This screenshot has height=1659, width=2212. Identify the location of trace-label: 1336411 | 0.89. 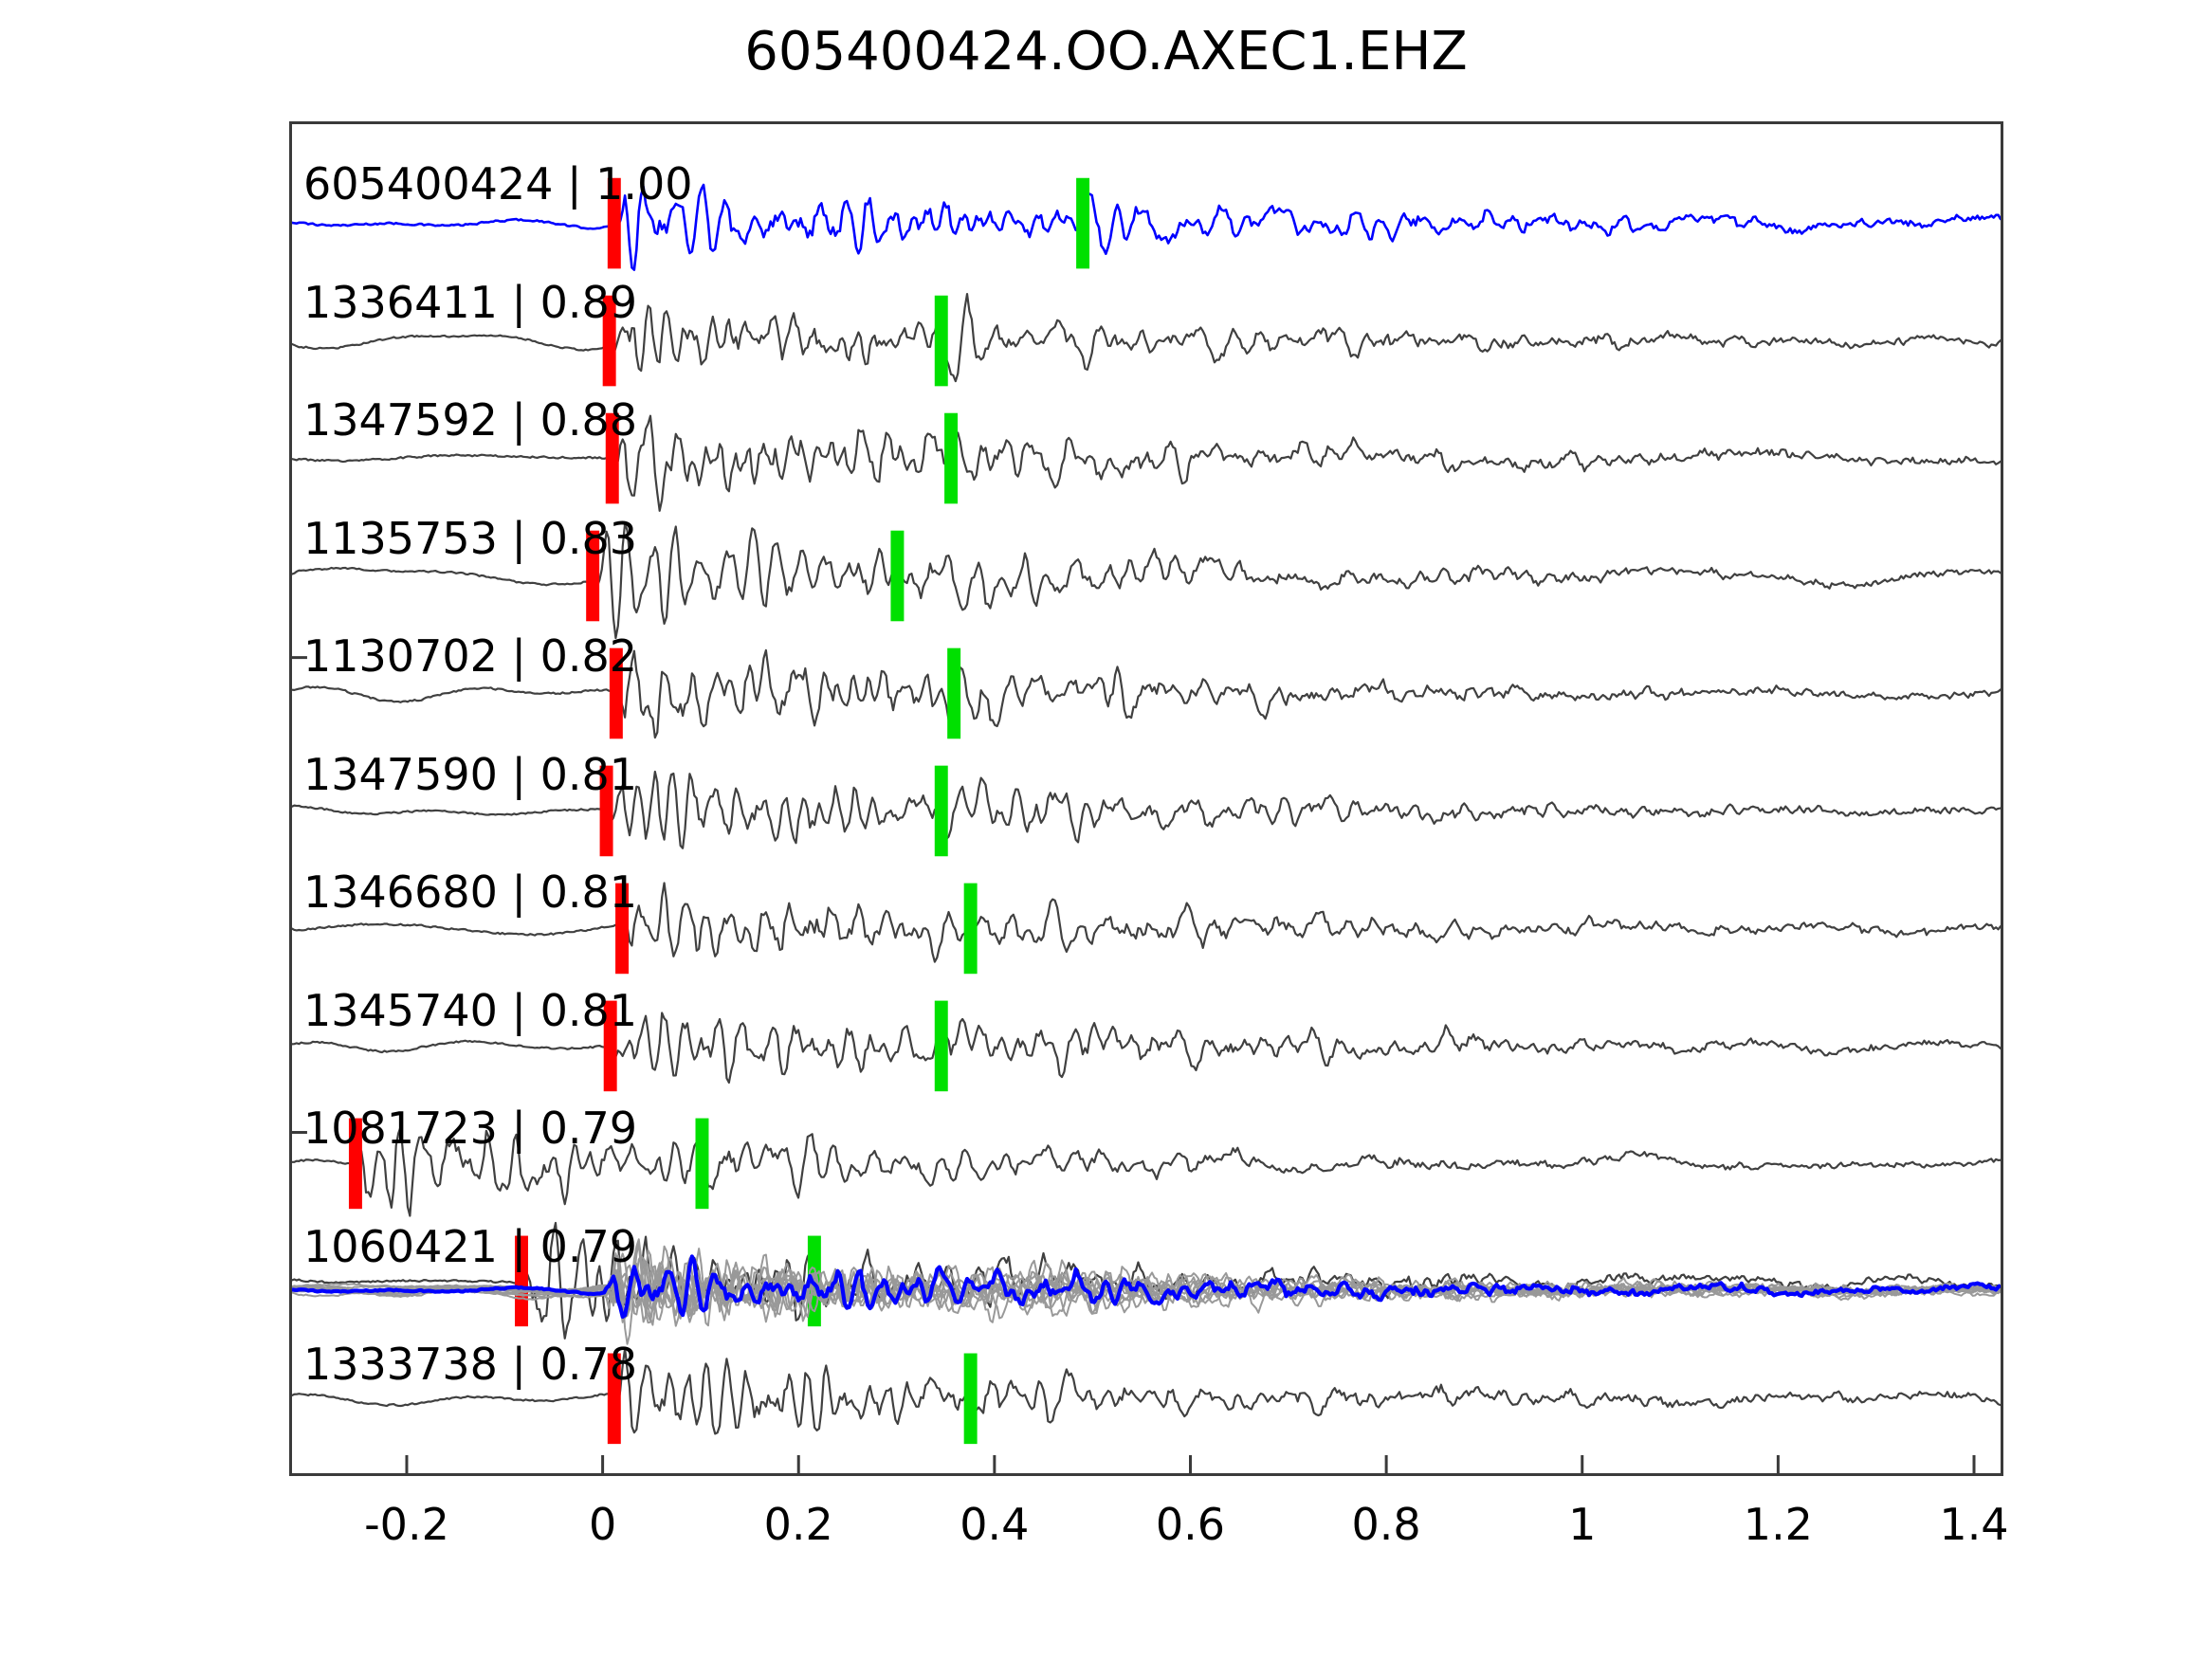
(470, 302).